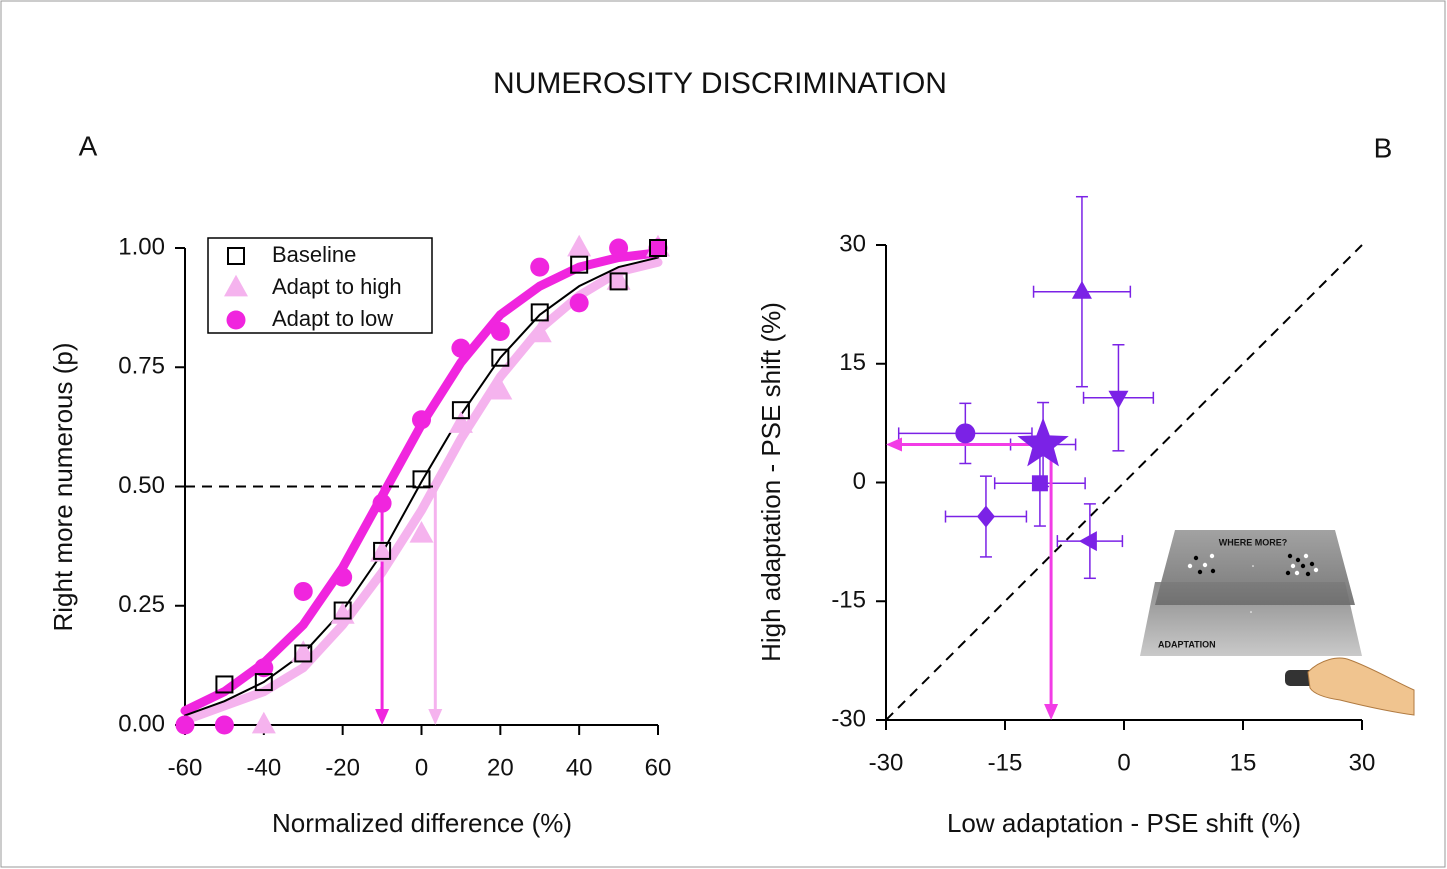  I want to click on inset-plane, so click(1255, 567).